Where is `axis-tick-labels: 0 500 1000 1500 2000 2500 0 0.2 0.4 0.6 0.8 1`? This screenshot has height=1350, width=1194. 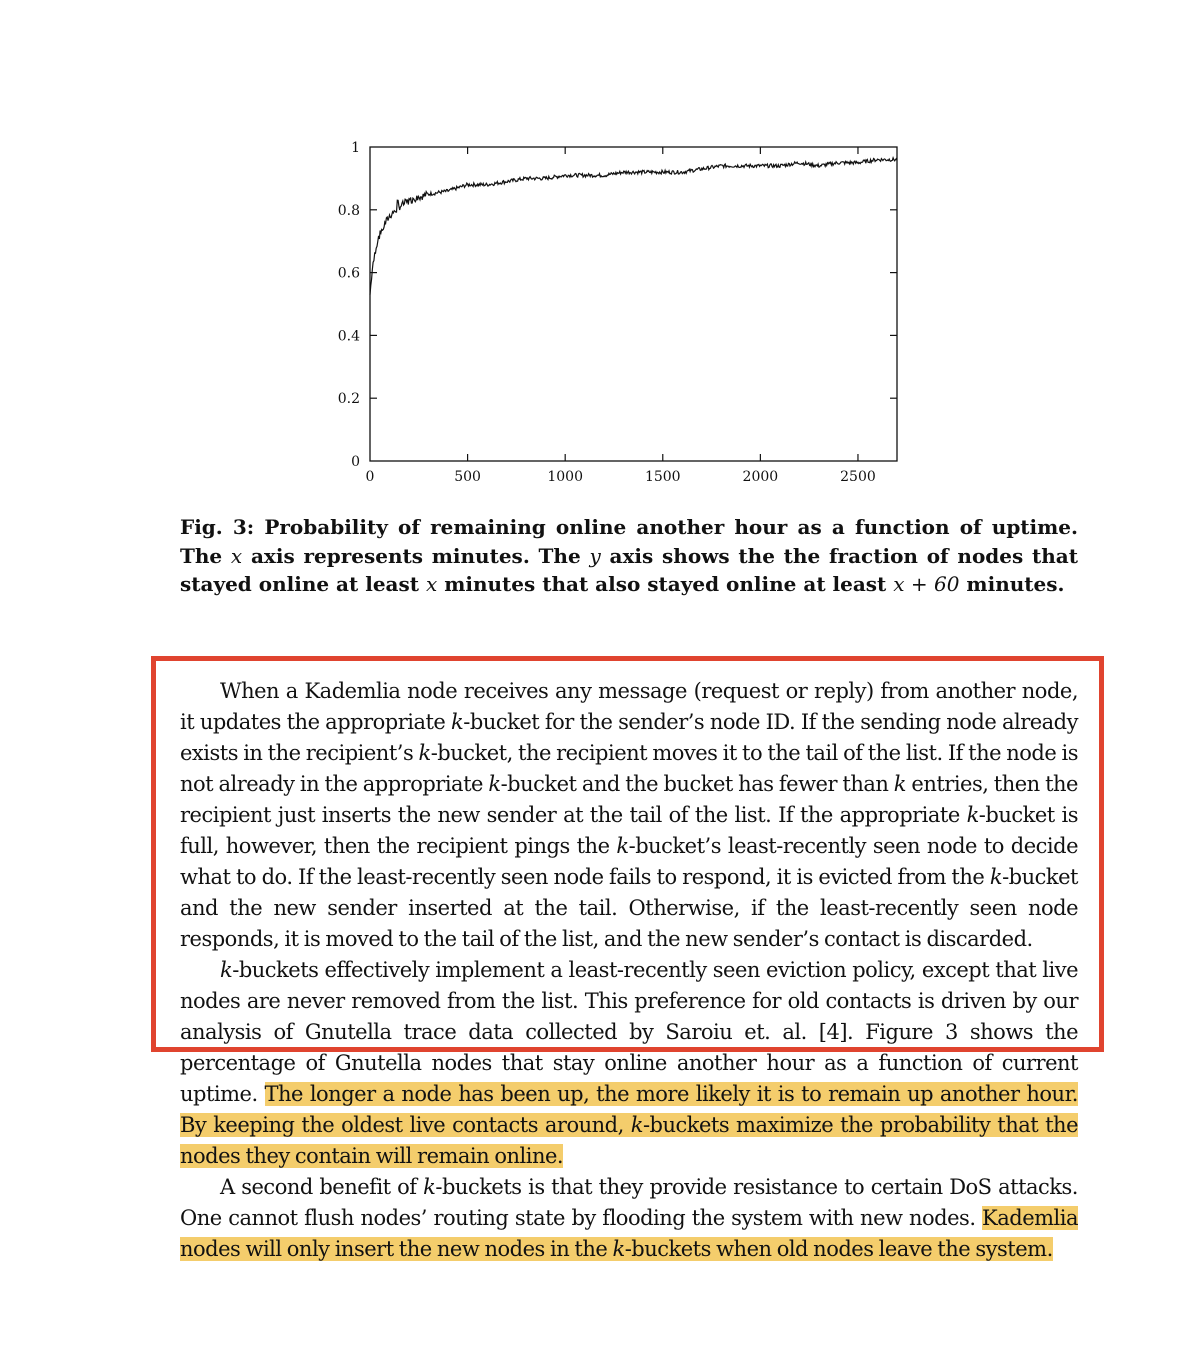
axis-tick-labels: 0 500 1000 1500 2000 2500 0 0.2 0.4 0.6 0.8 1 is located at coordinates (607, 312).